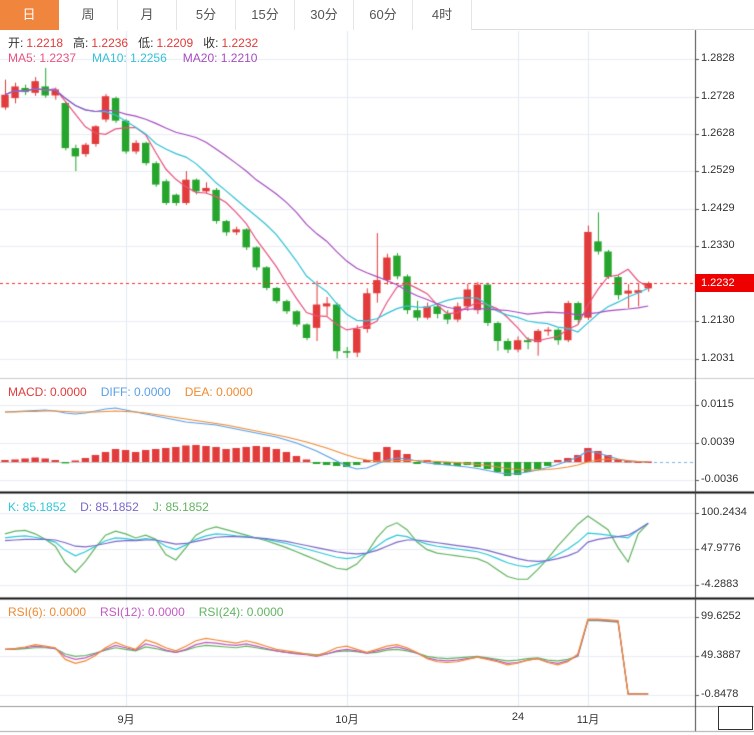 The width and height of the screenshot is (754, 735). Describe the element at coordinates (240, 42) in the screenshot. I see `close-value: 1.2232` at that location.